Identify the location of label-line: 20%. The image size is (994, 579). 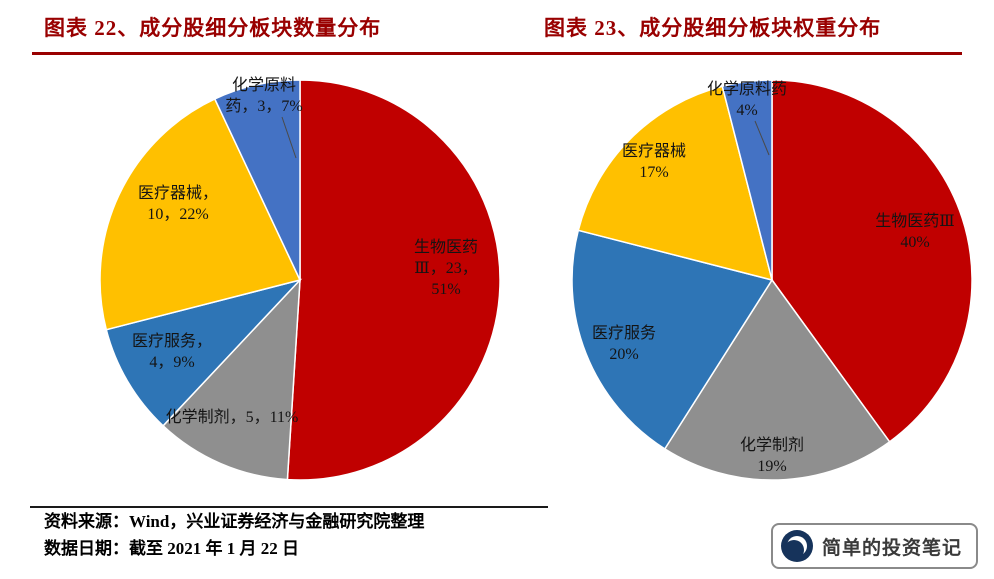
(624, 354).